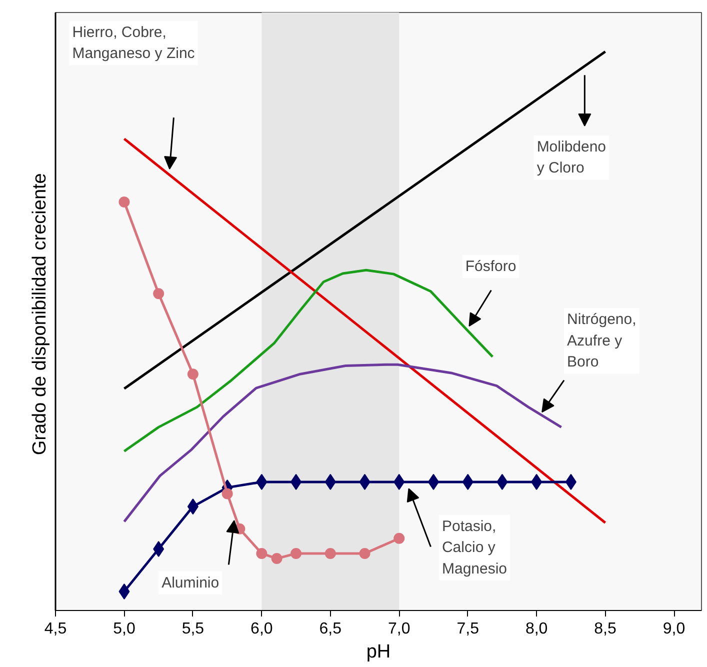 This screenshot has width=707, height=667. Describe the element at coordinates (261, 629) in the screenshot. I see `x-tick-label: 6,0` at that location.